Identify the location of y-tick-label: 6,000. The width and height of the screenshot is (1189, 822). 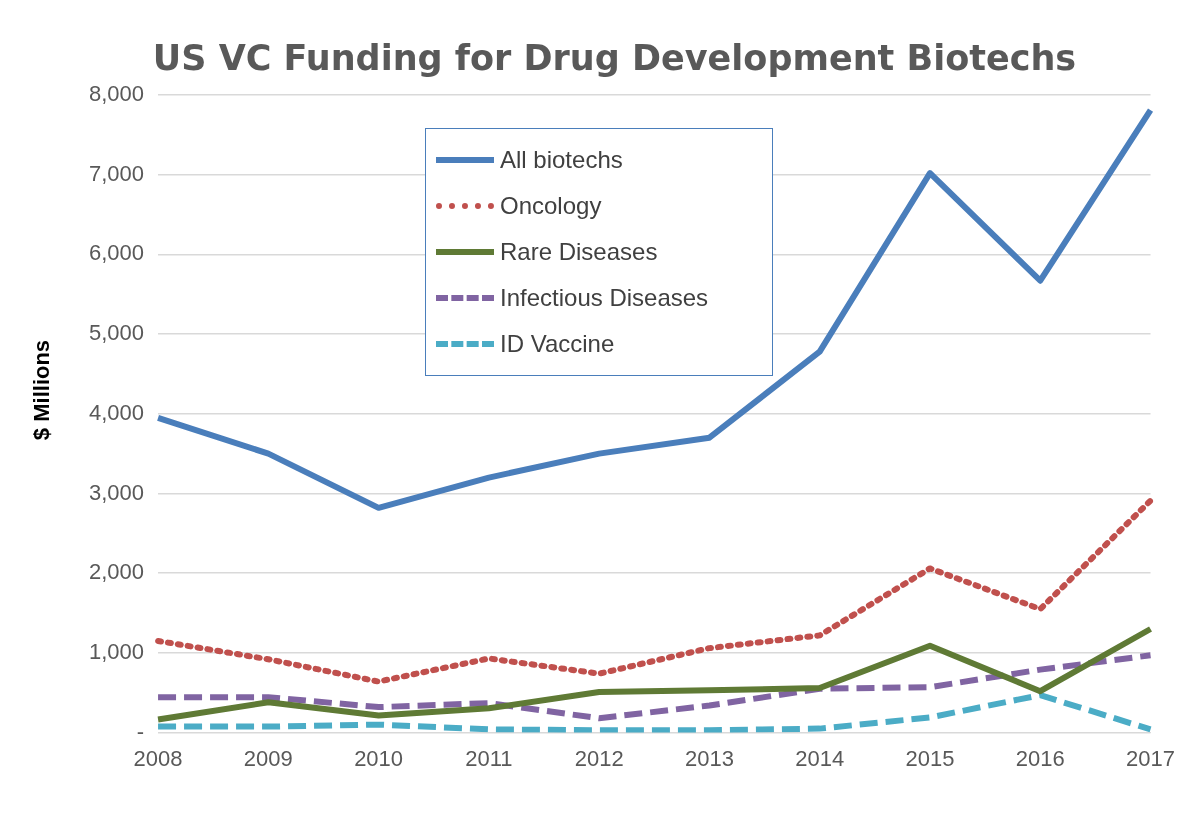
(116, 253).